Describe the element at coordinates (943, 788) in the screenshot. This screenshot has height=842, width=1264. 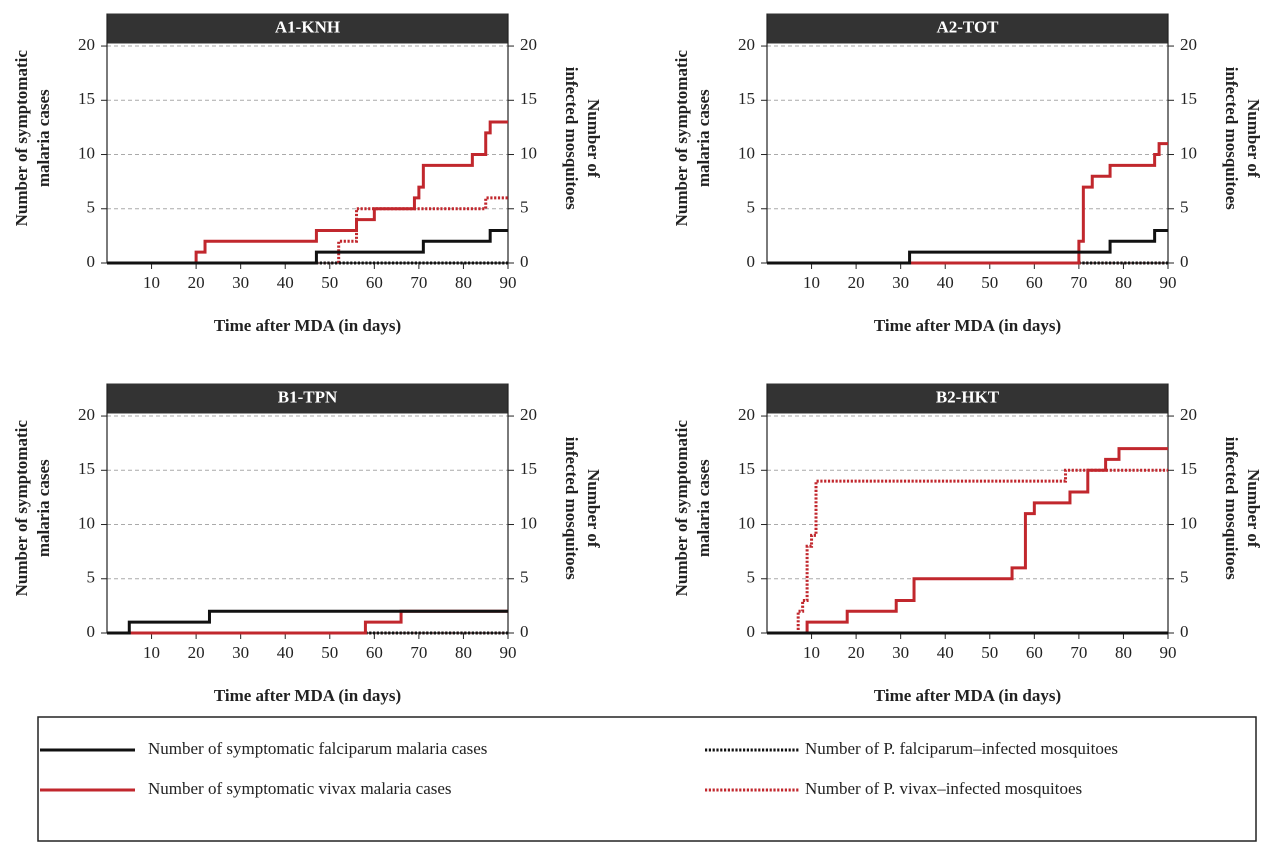
I see `legend-label: Number of P. vivax–infected mosquitoes` at that location.